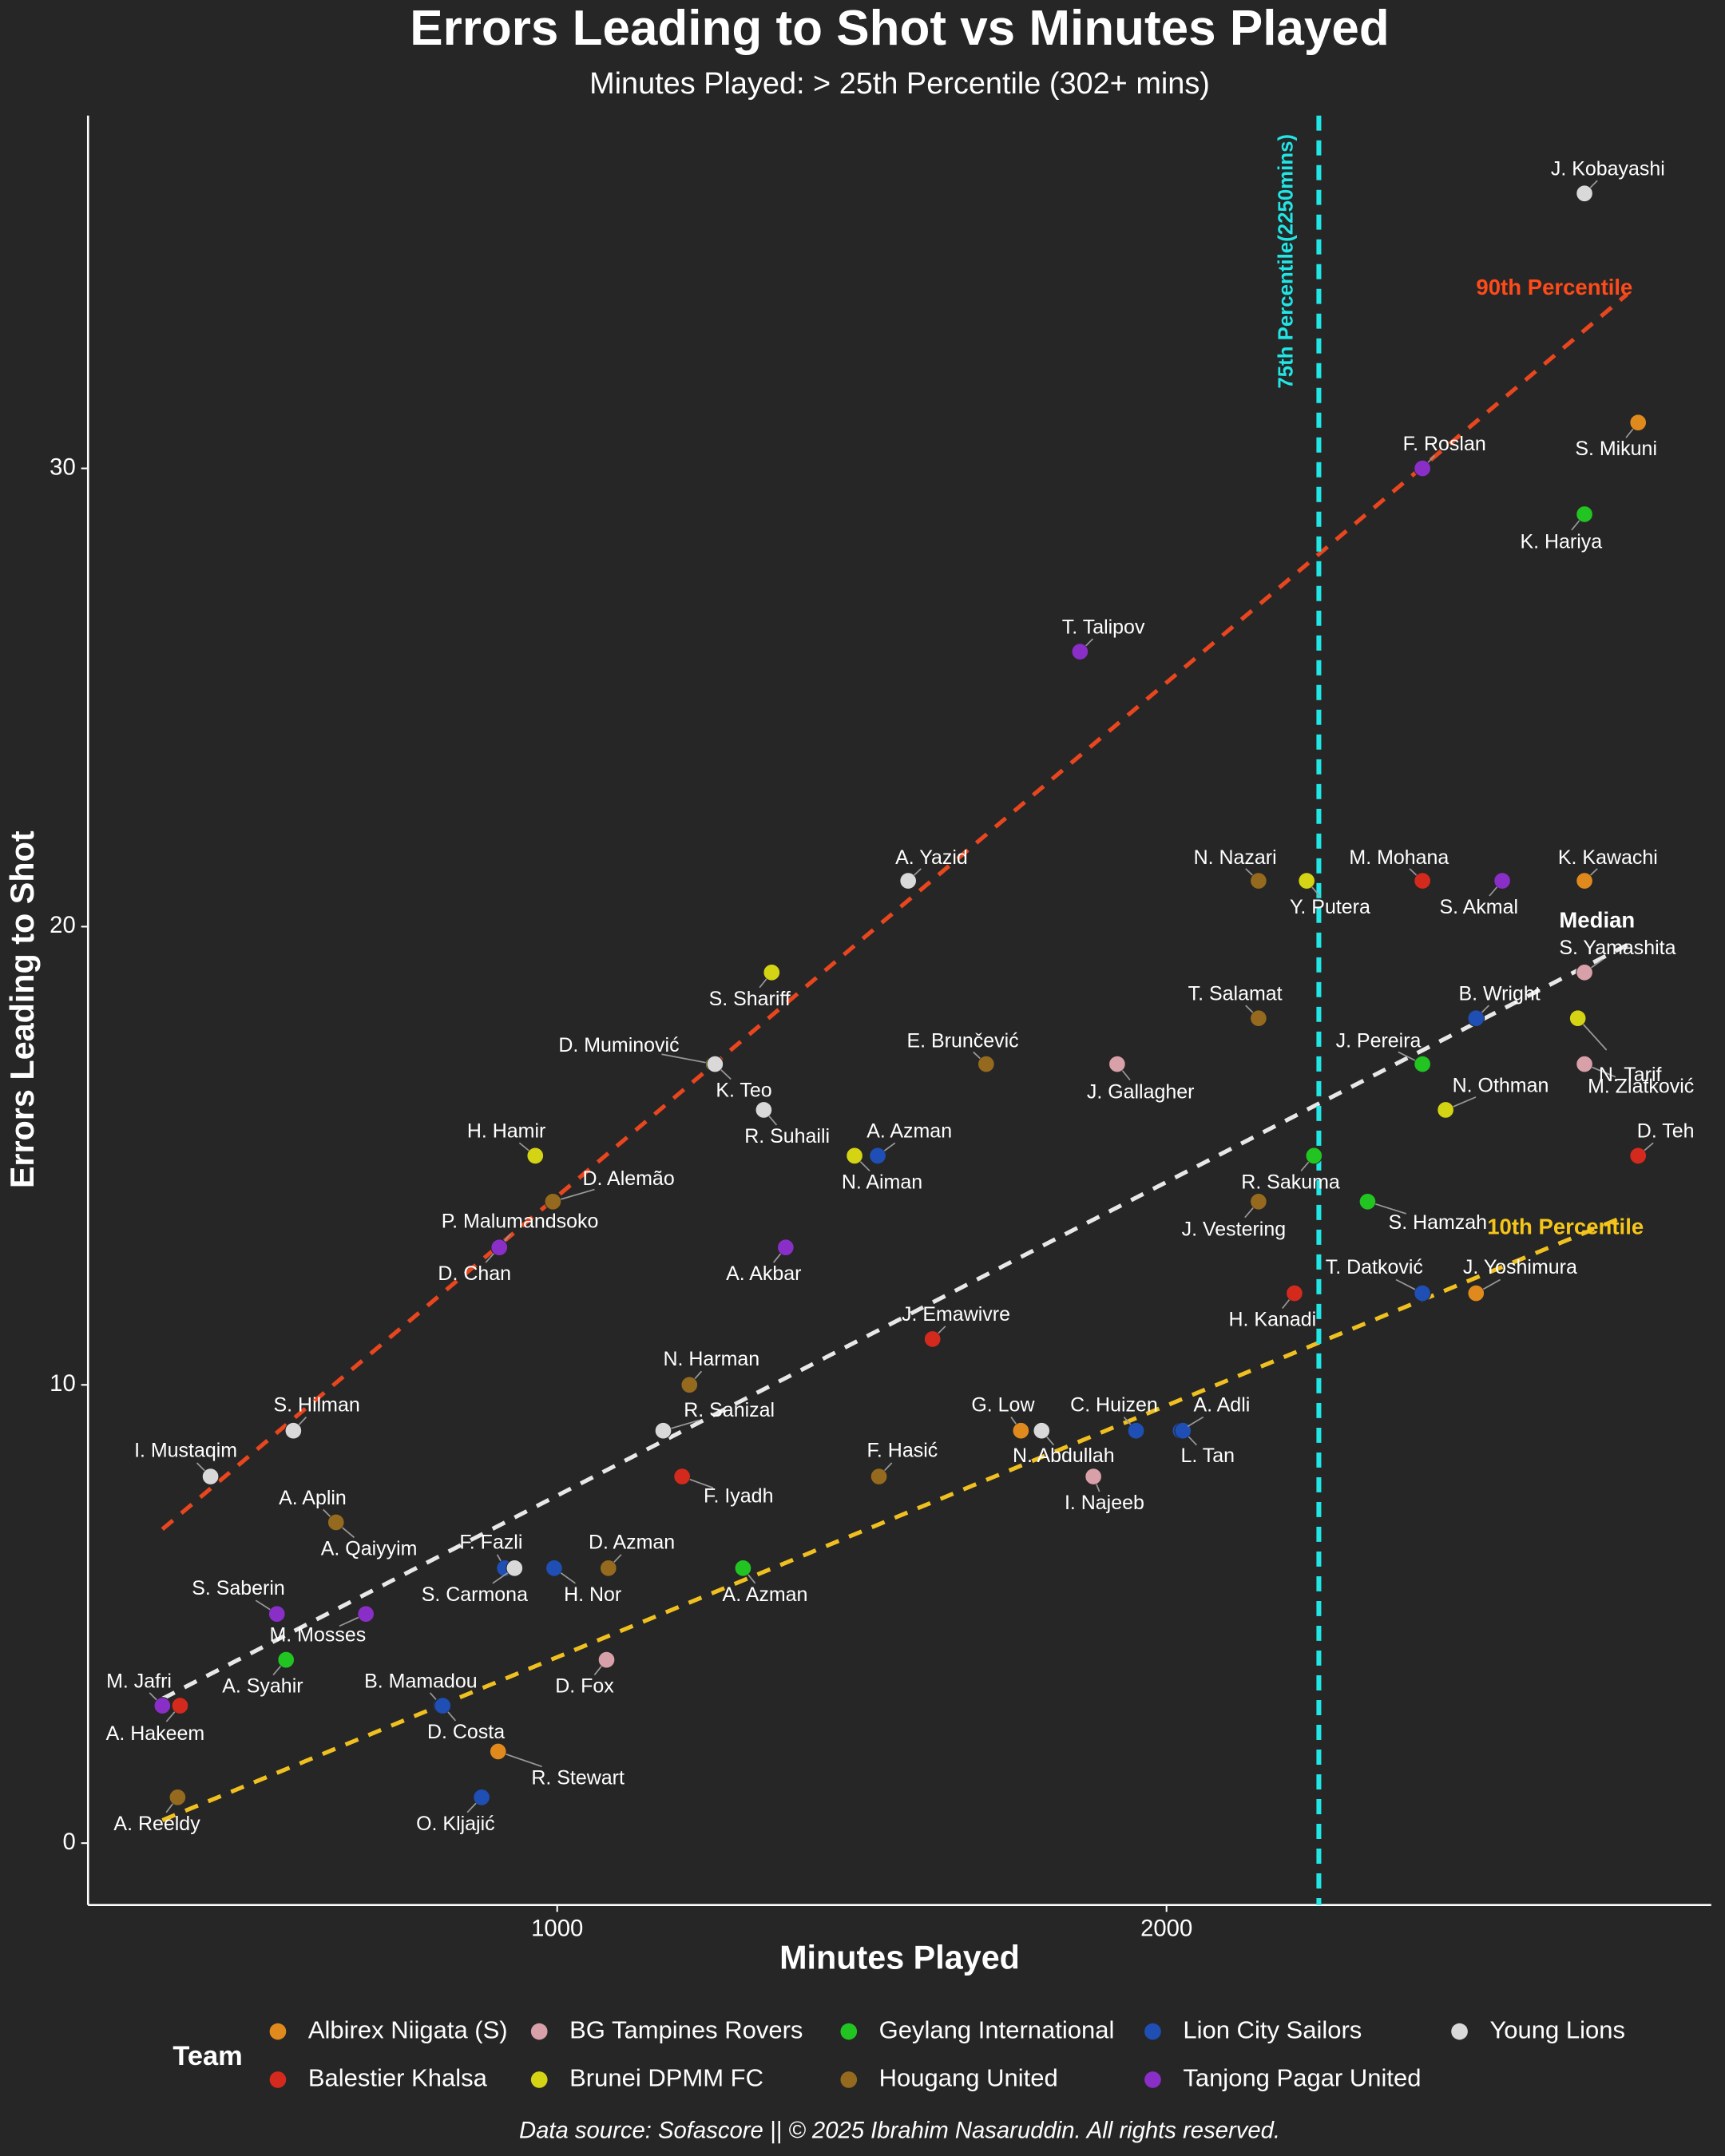 This screenshot has width=1725, height=2156. What do you see at coordinates (520, 1222) in the screenshot?
I see `point-label: P. Malumandsoko` at bounding box center [520, 1222].